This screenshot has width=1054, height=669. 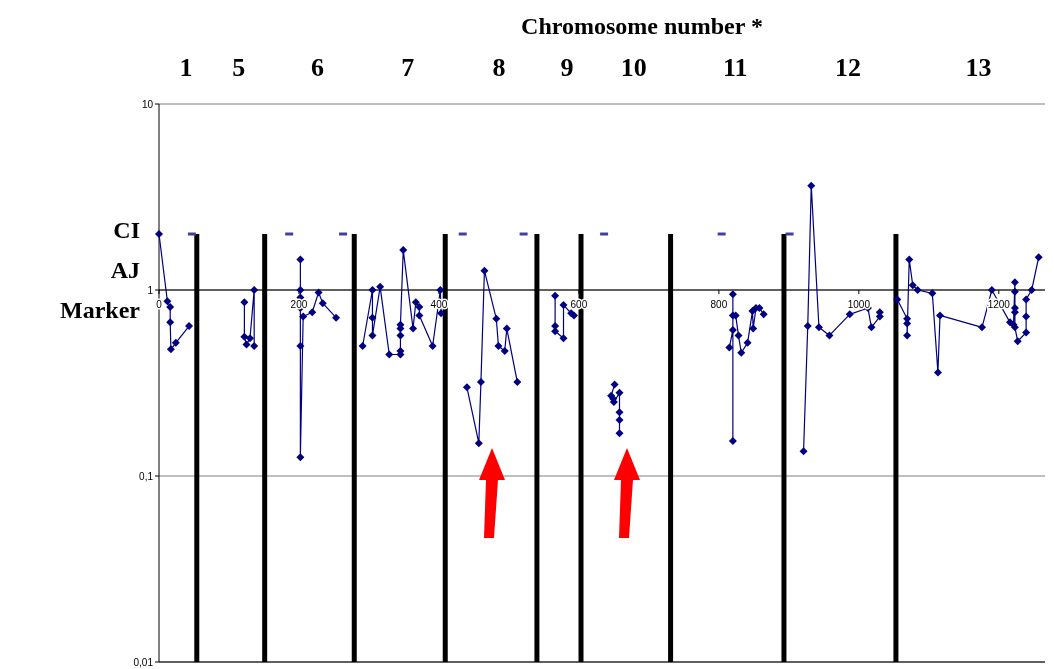 What do you see at coordinates (567, 67) in the screenshot?
I see `text: 9` at bounding box center [567, 67].